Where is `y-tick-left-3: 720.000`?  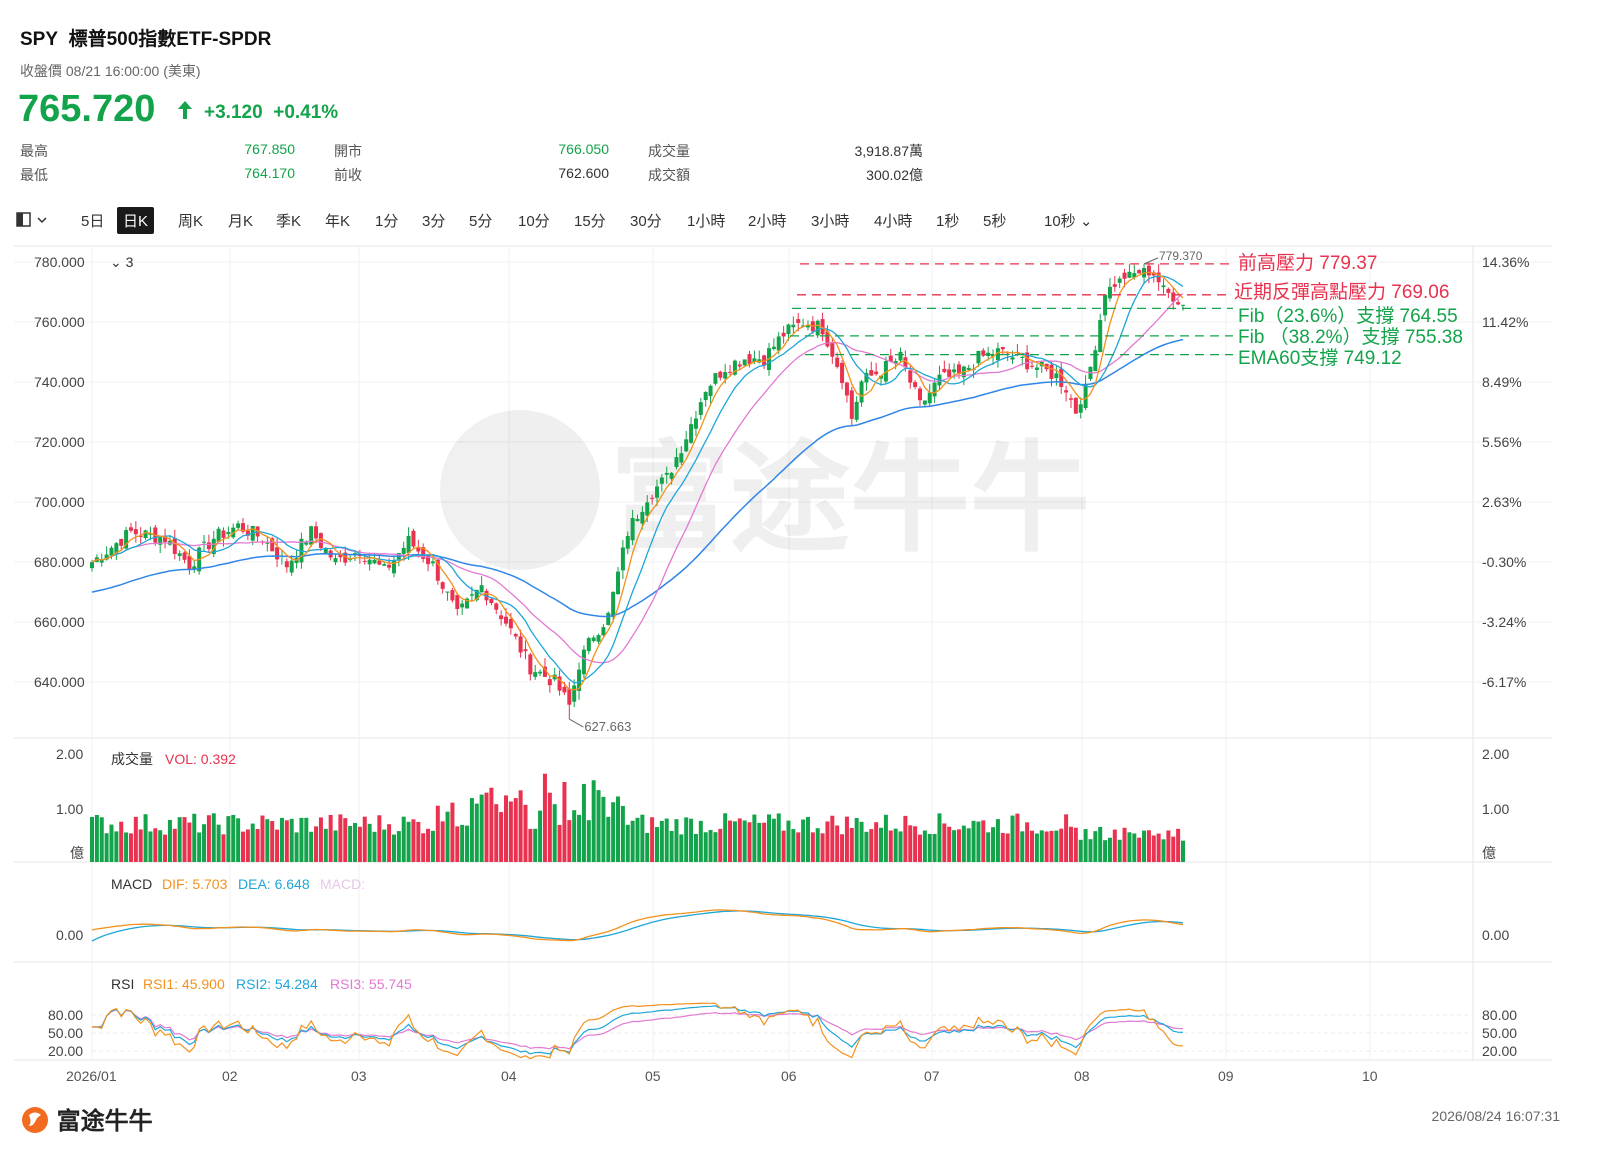
y-tick-left-3: 720.000 is located at coordinates (59, 442).